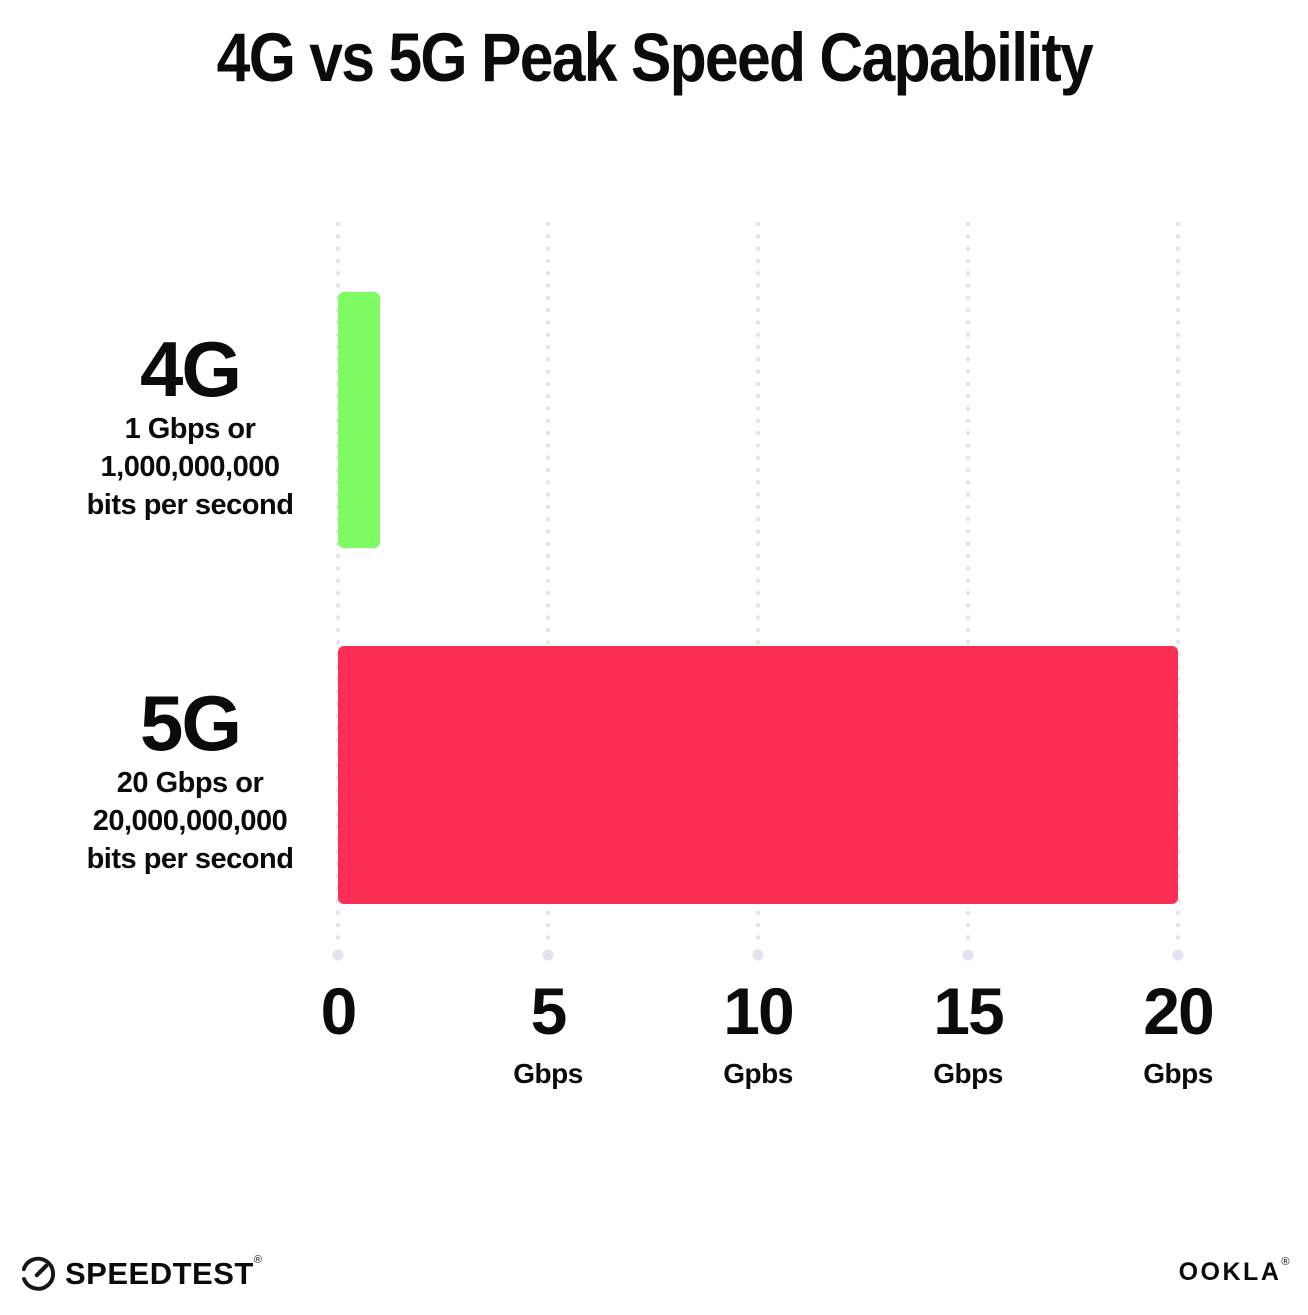 This screenshot has width=1308, height=1315. I want to click on x-tick-20: 20 Gbps, so click(1178, 1031).